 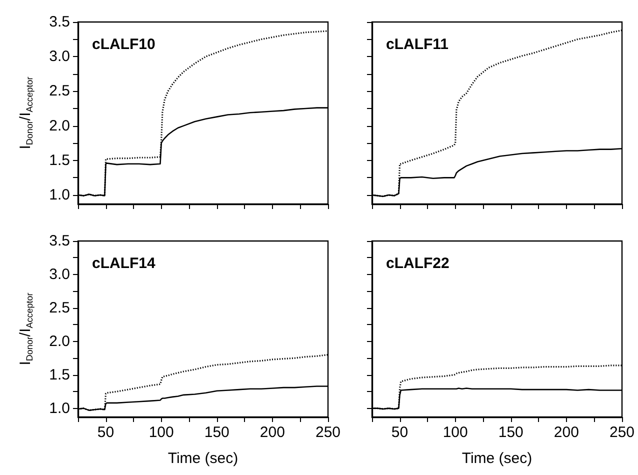 What do you see at coordinates (417, 44) in the screenshot?
I see `text: cLALF11` at bounding box center [417, 44].